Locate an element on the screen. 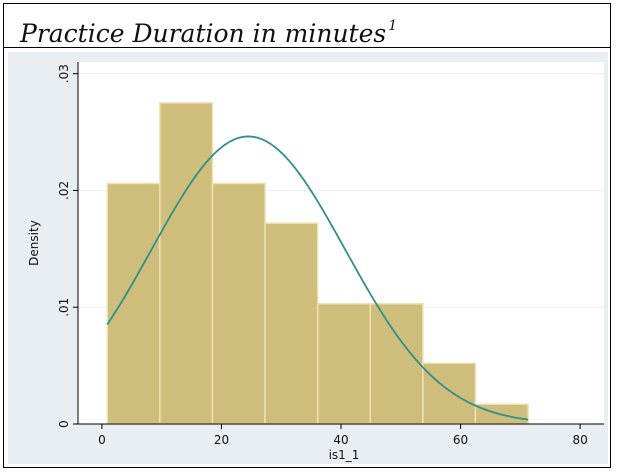 The height and width of the screenshot is (473, 618). x-tick-label: 40 is located at coordinates (340, 440).